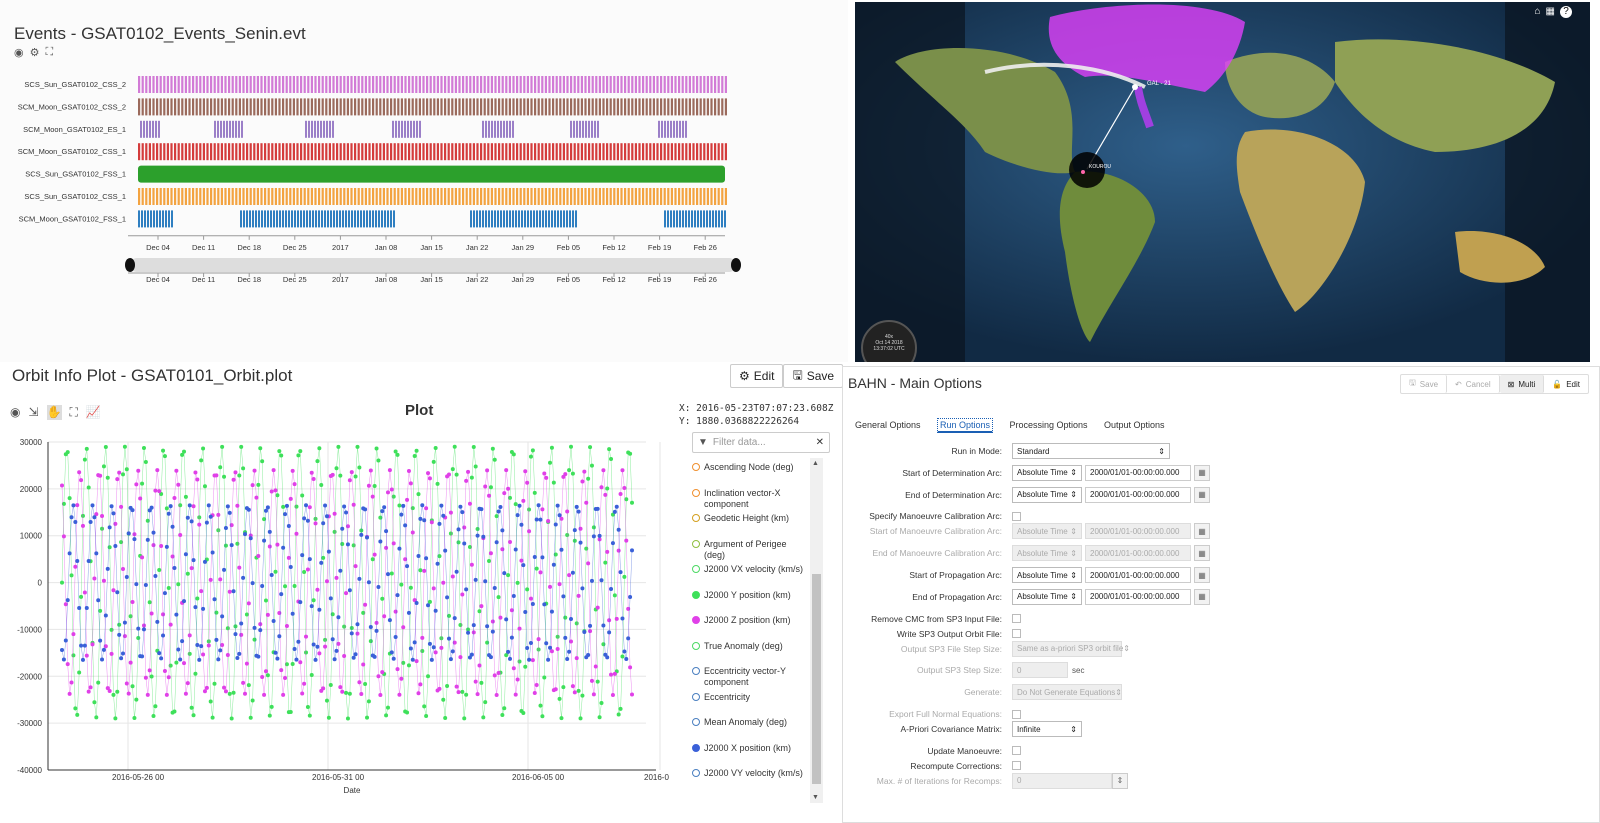  What do you see at coordinates (1138, 596) in the screenshot?
I see `datetime-input: 2000/01/01-00:00:00.000` at bounding box center [1138, 596].